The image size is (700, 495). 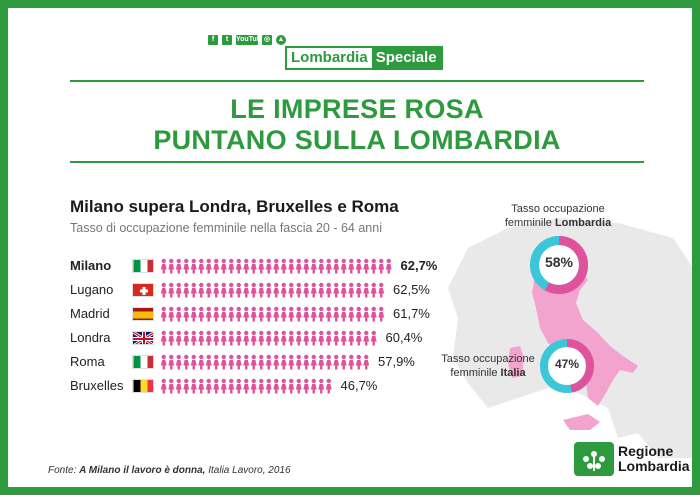 I want to click on bar-roma, so click(x=265, y=362).